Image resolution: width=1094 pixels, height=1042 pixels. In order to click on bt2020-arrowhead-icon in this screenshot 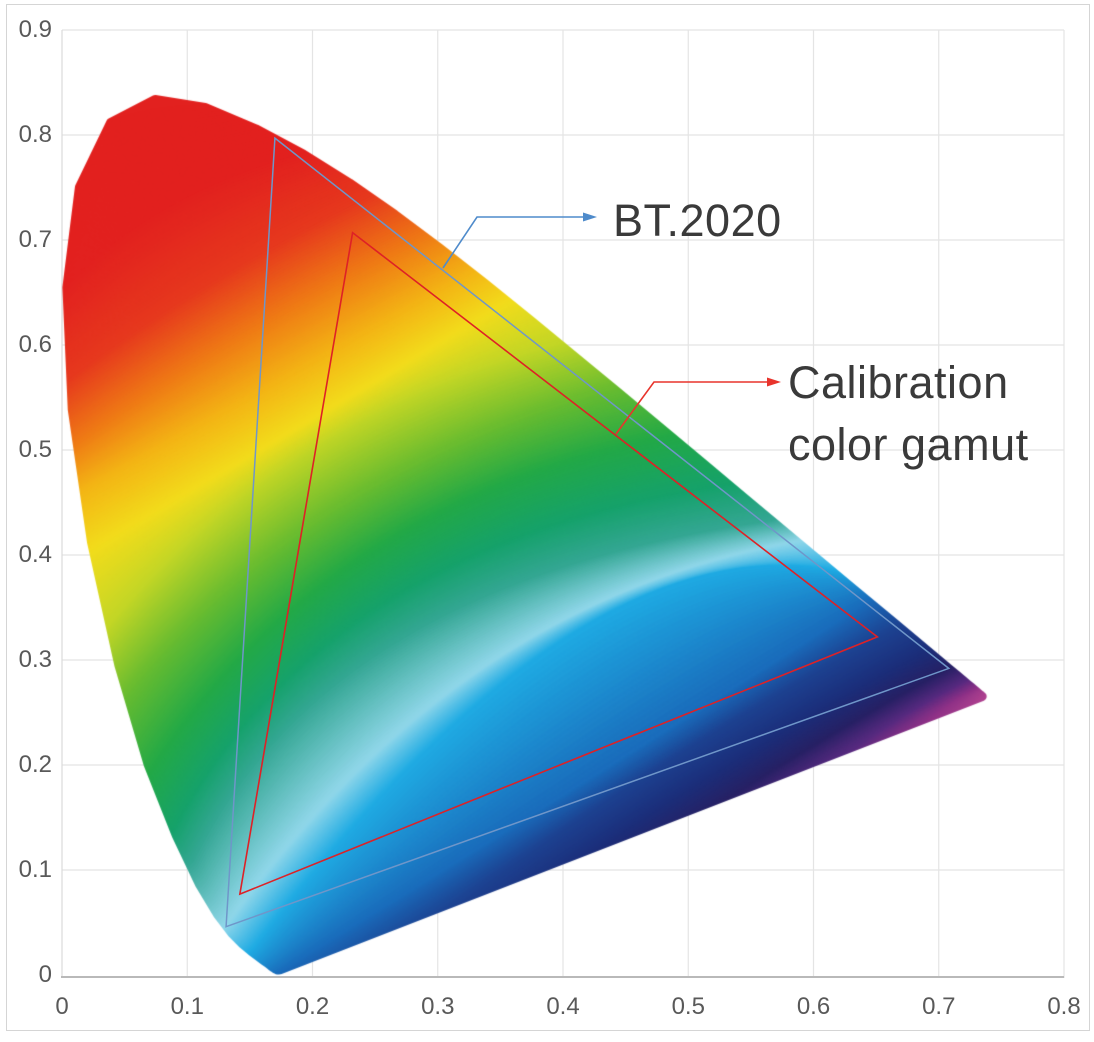, I will do `click(590, 217)`.